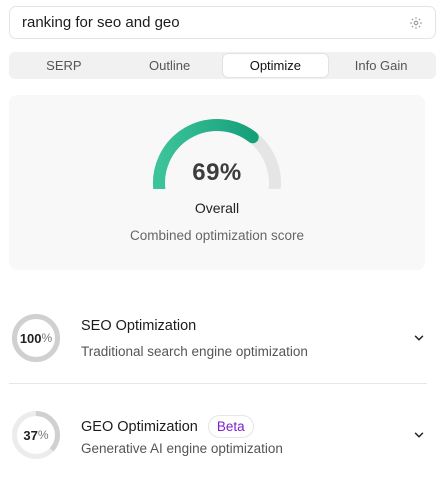 Image resolution: width=443 pixels, height=477 pixels. I want to click on tab-serp: SERP, so click(64, 65).